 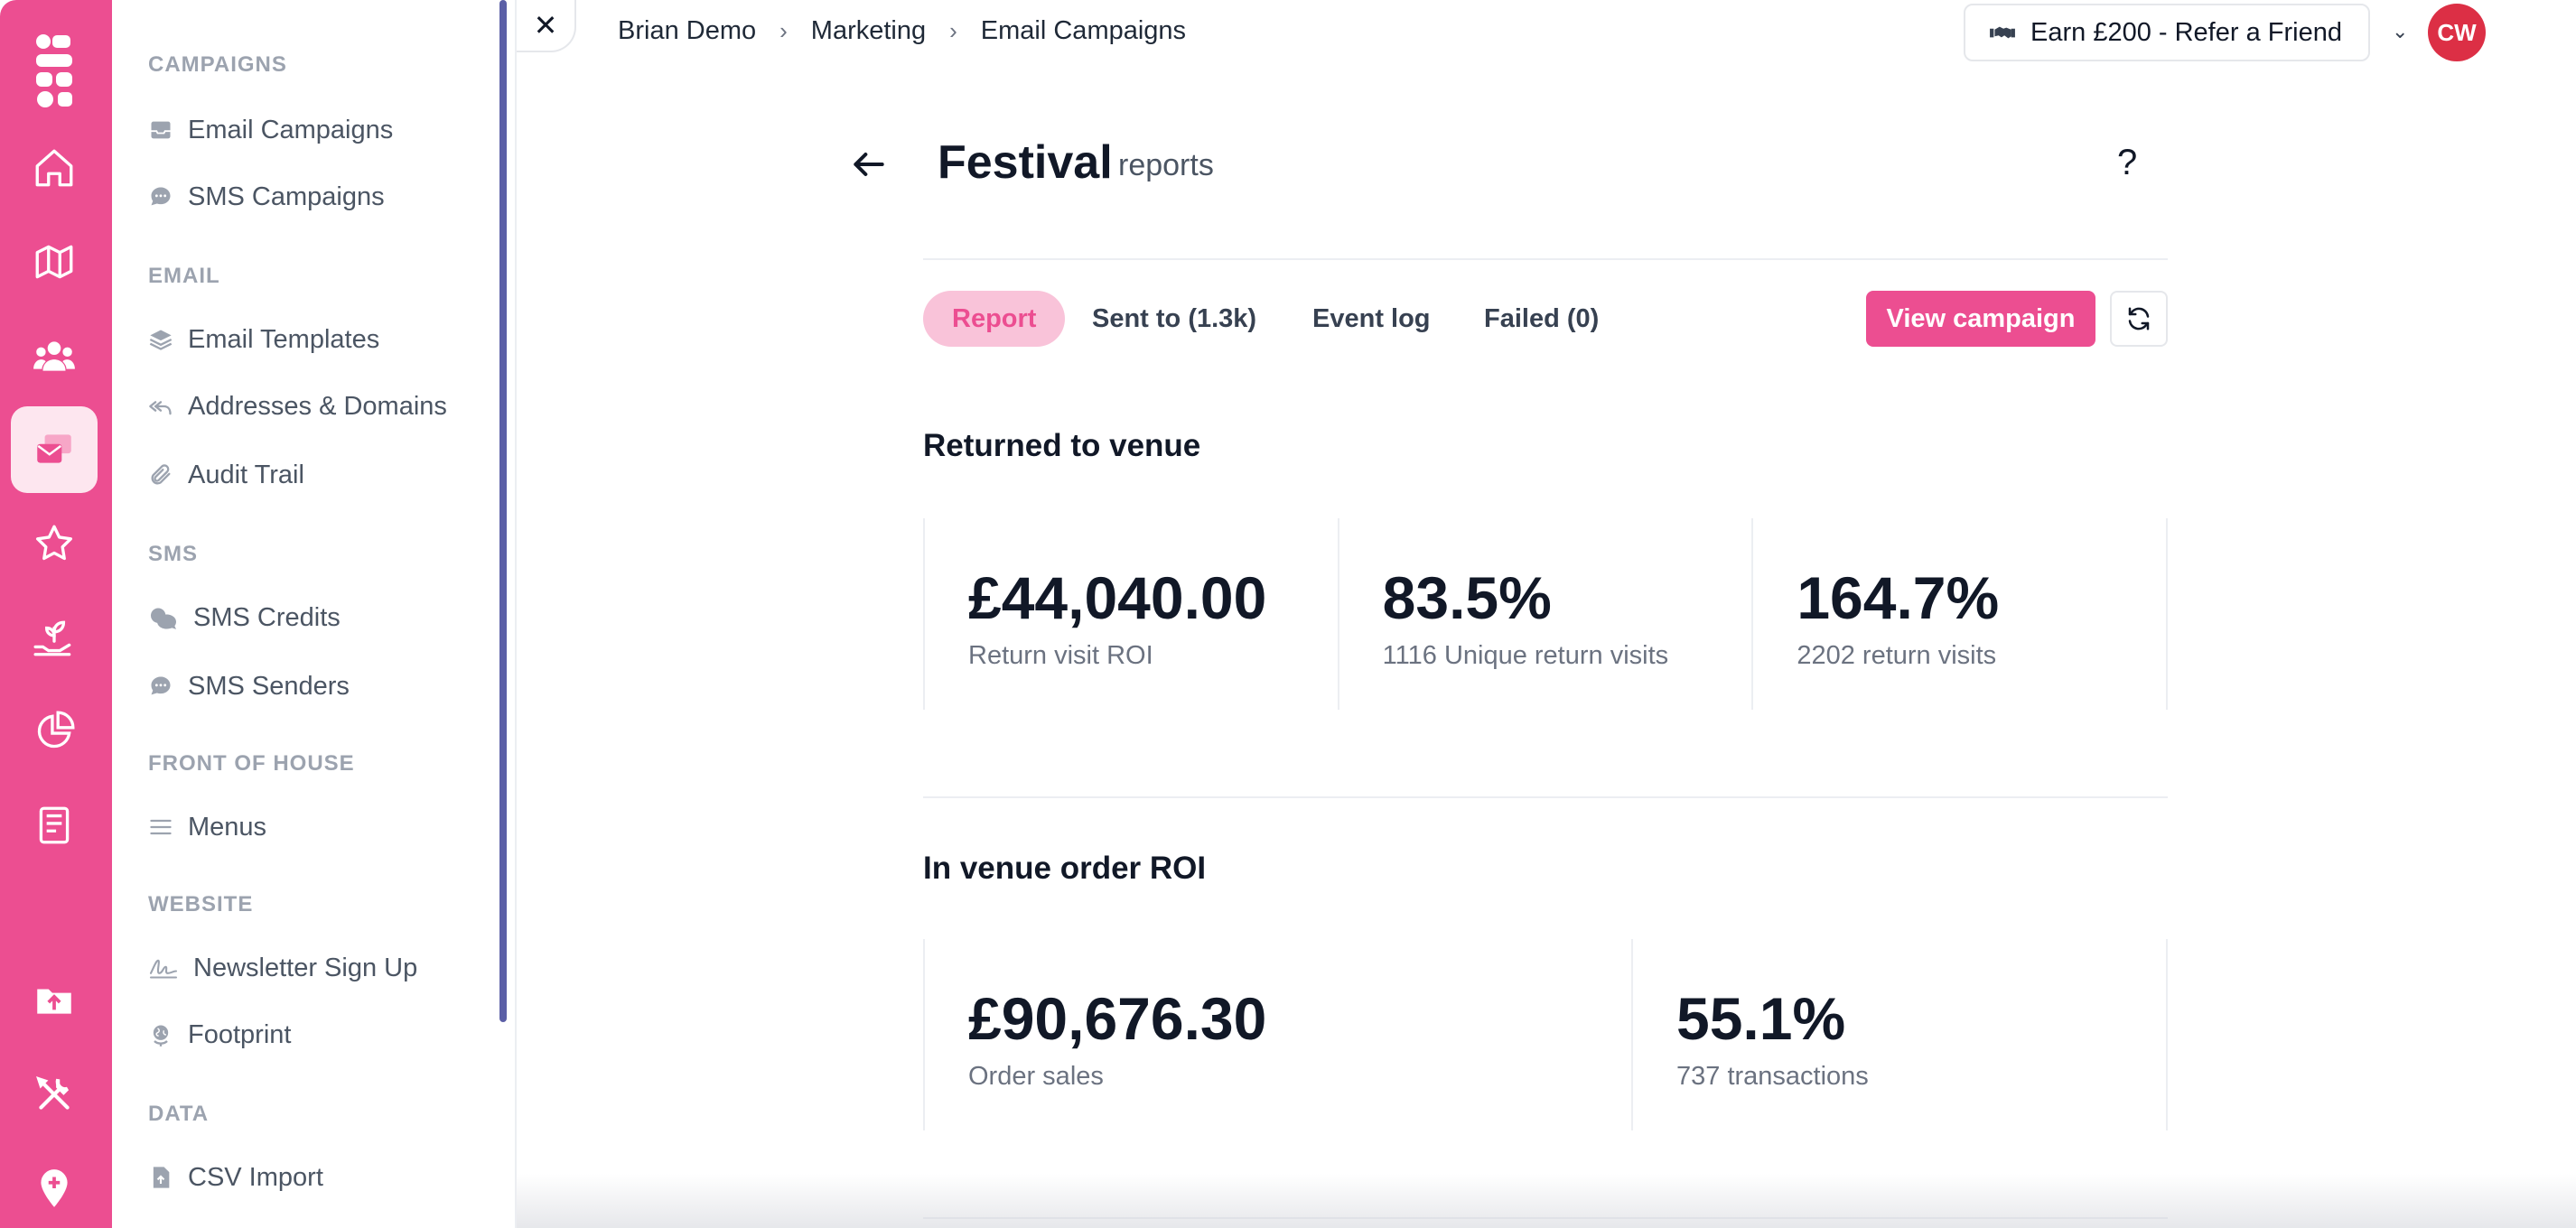 I want to click on sidebar-item-email-templates: Email Templates, so click(x=263, y=339).